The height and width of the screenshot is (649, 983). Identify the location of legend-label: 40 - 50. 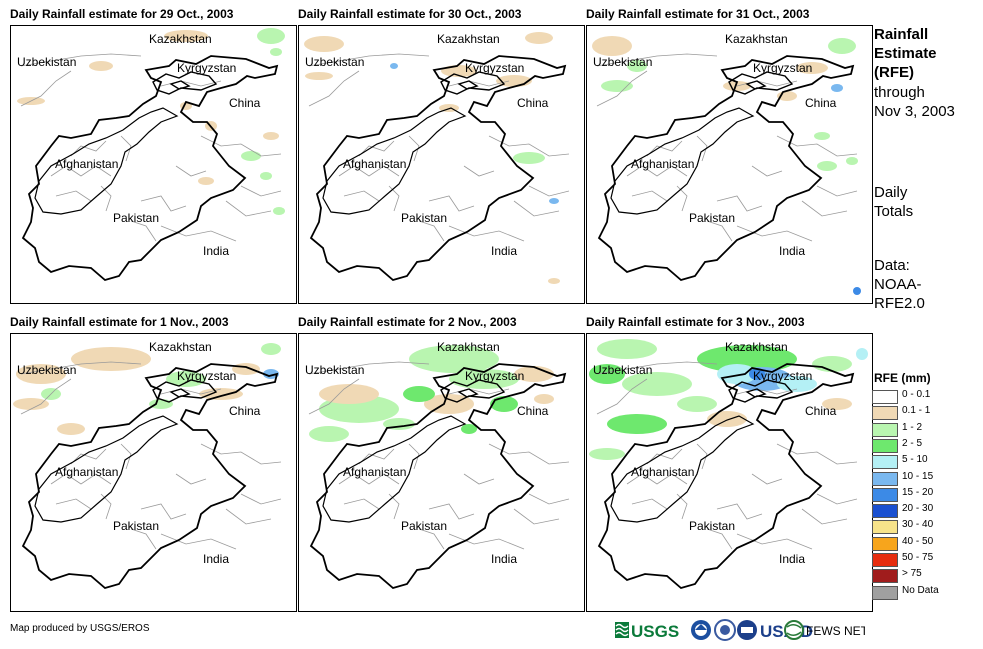
(918, 541).